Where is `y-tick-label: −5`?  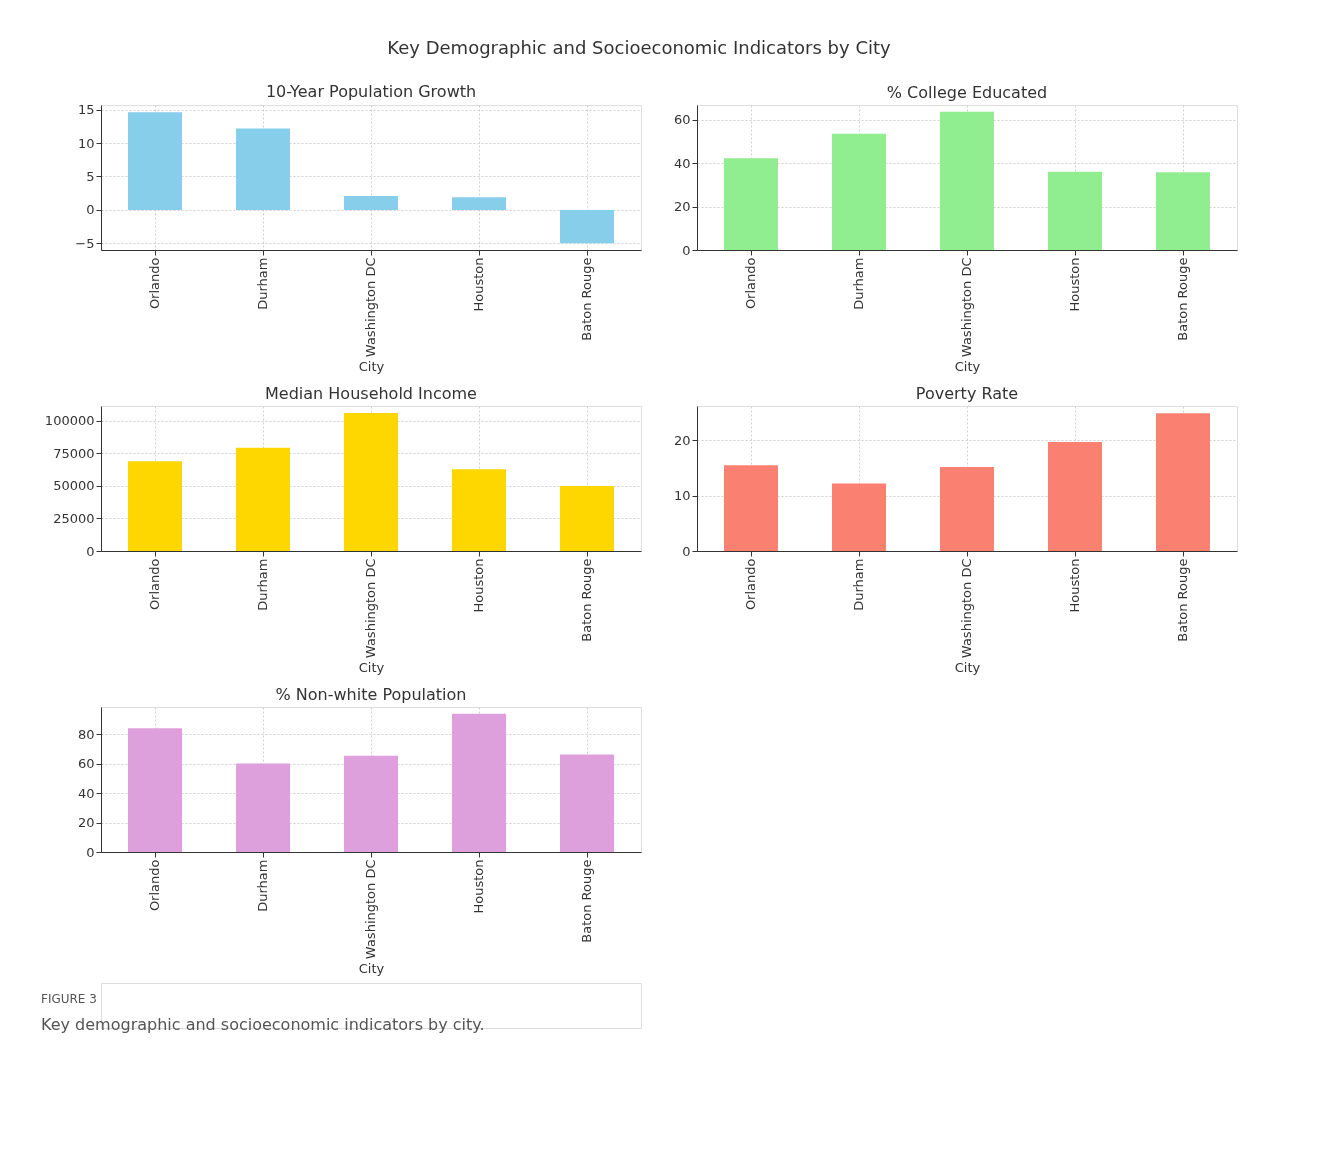
y-tick-label: −5 is located at coordinates (85, 243).